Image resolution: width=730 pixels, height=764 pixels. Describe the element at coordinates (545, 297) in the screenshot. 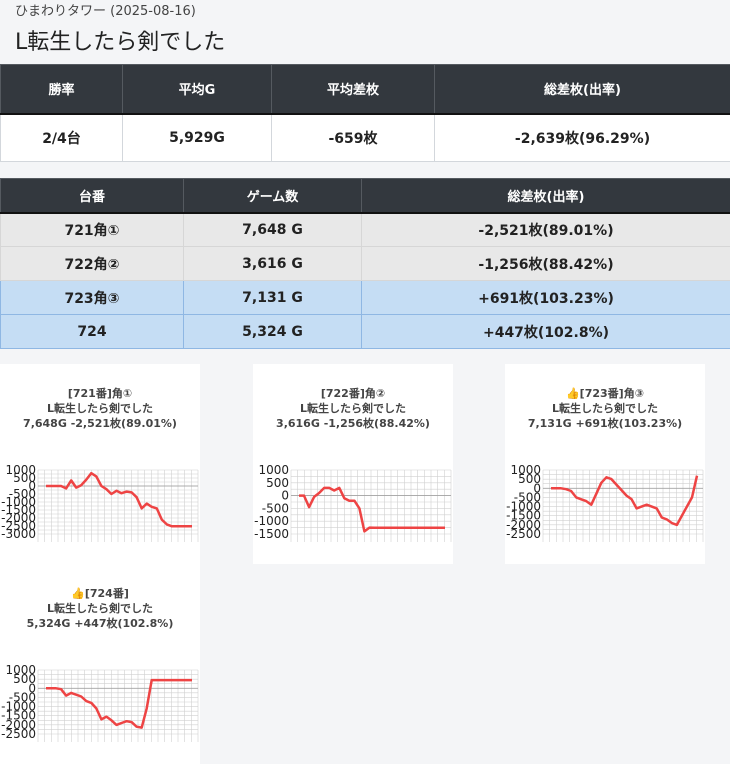

I see `total-diff: +691枚(103.23%)` at that location.